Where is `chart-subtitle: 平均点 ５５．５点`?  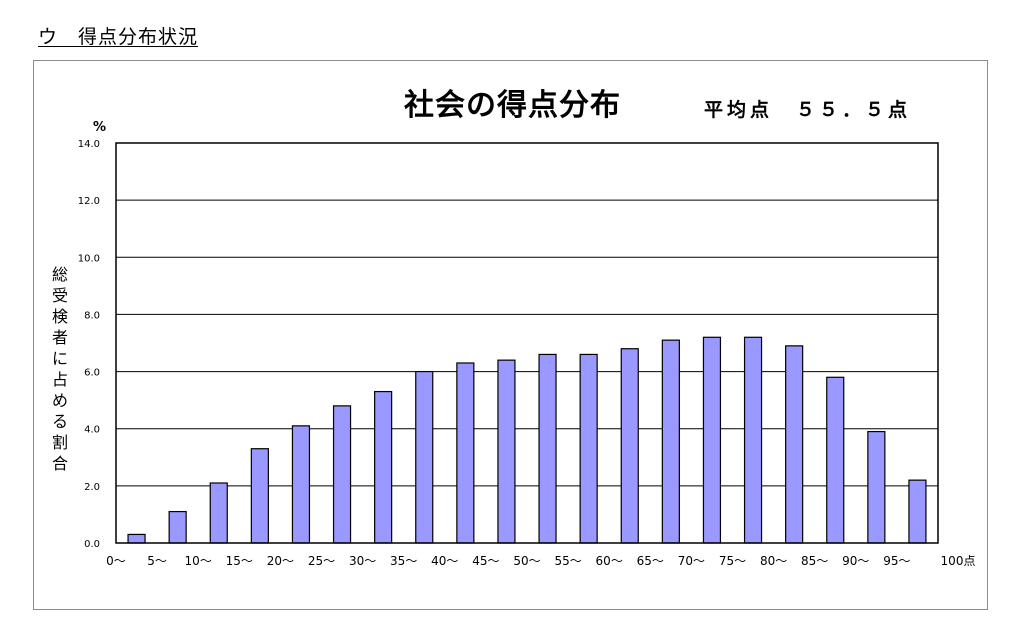 chart-subtitle: 平均点 ５５．５点 is located at coordinates (808, 110).